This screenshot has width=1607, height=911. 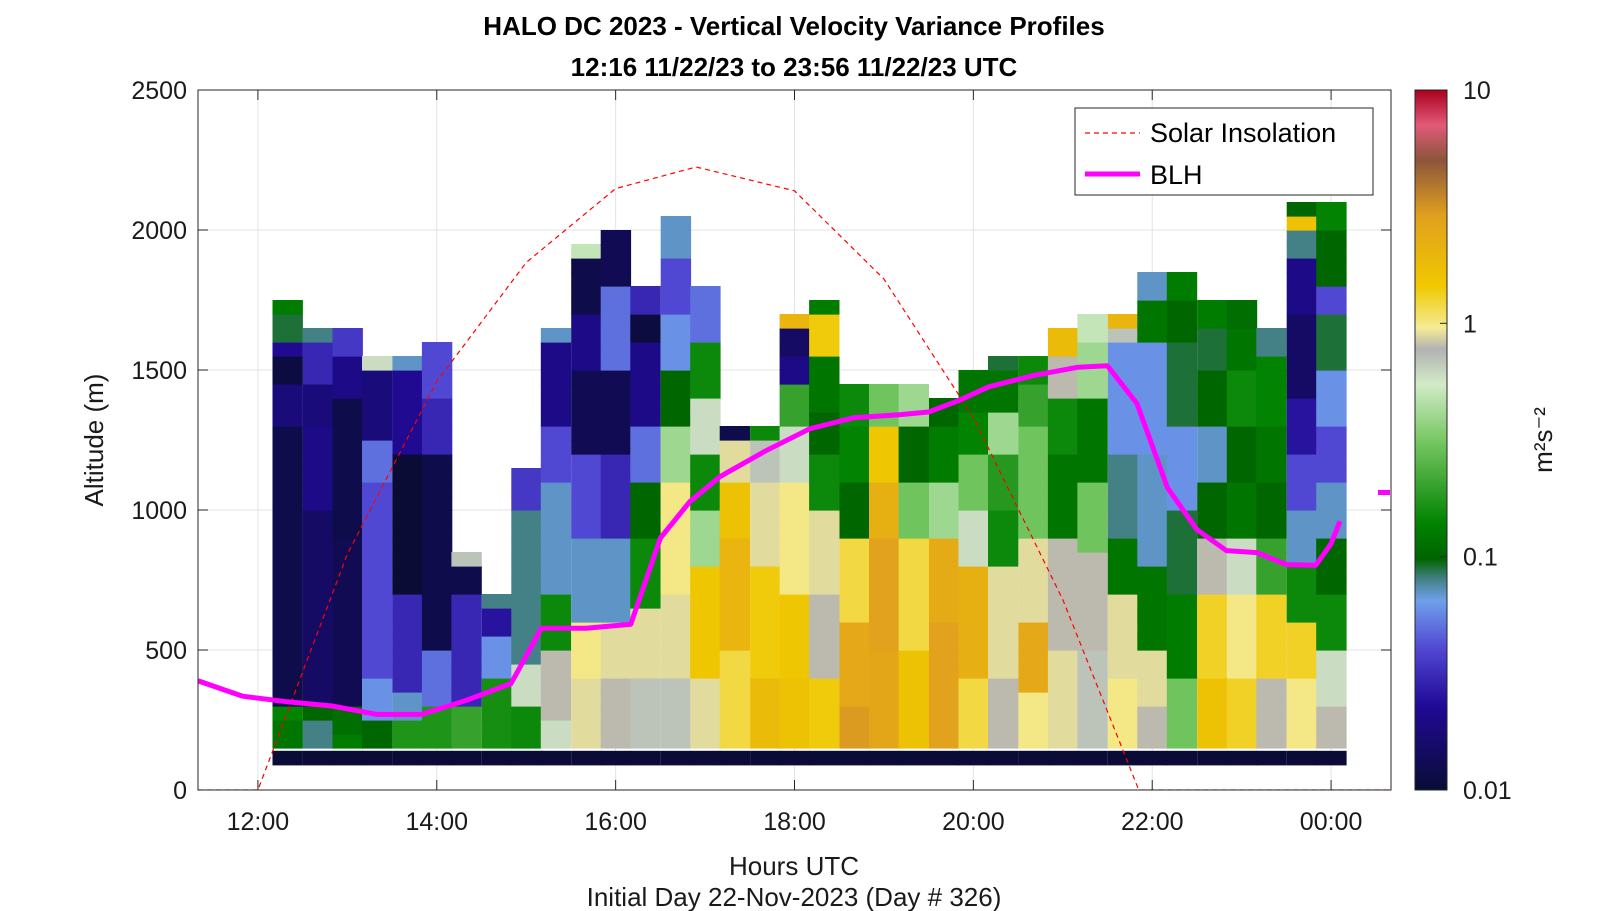 I want to click on y-tick-label: 2500, so click(x=159, y=91).